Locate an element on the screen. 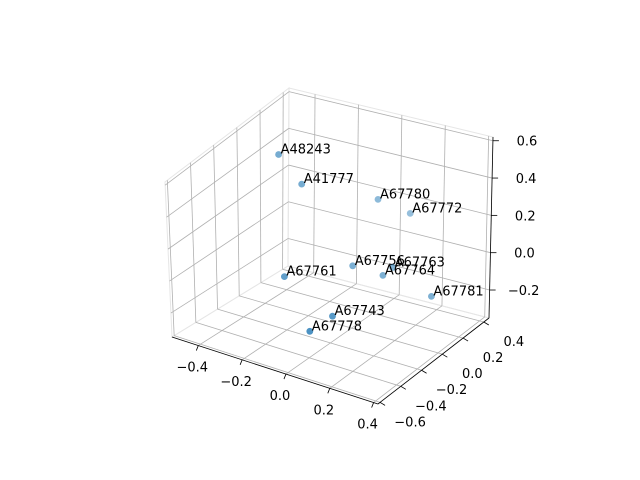 The height and width of the screenshot is (480, 640). point-label: A67763 is located at coordinates (420, 263).